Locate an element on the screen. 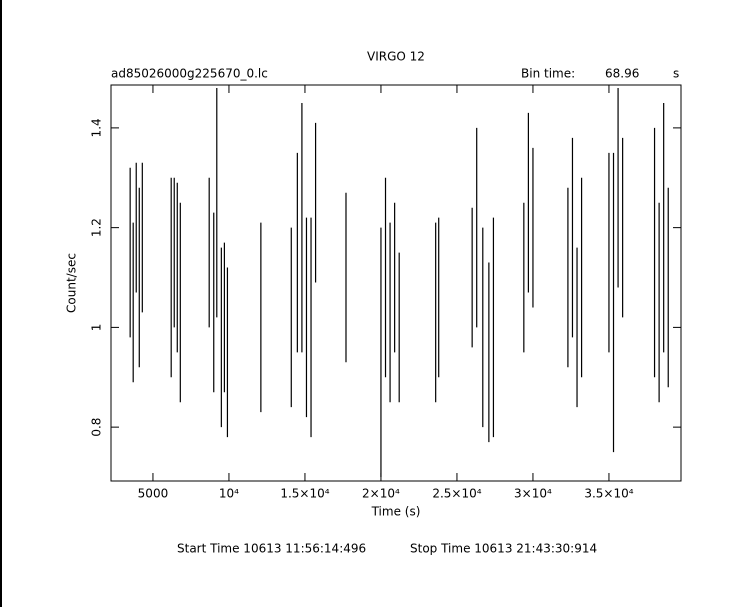 This screenshot has height=607, width=743. bin-time-value: 68.96 is located at coordinates (622, 74).